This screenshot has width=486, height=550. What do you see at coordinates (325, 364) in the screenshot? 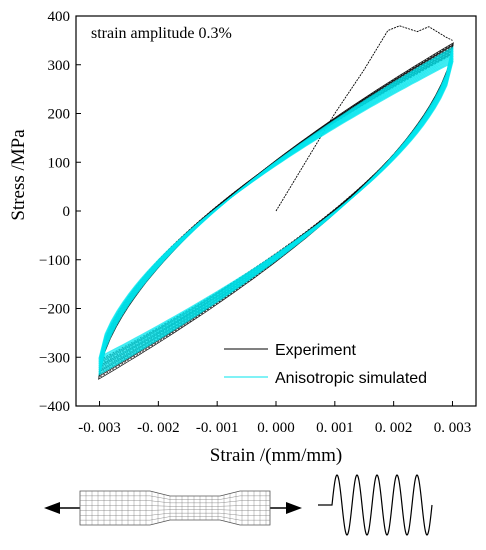
I see `legend: Experiment Anisotropic simulated` at bounding box center [325, 364].